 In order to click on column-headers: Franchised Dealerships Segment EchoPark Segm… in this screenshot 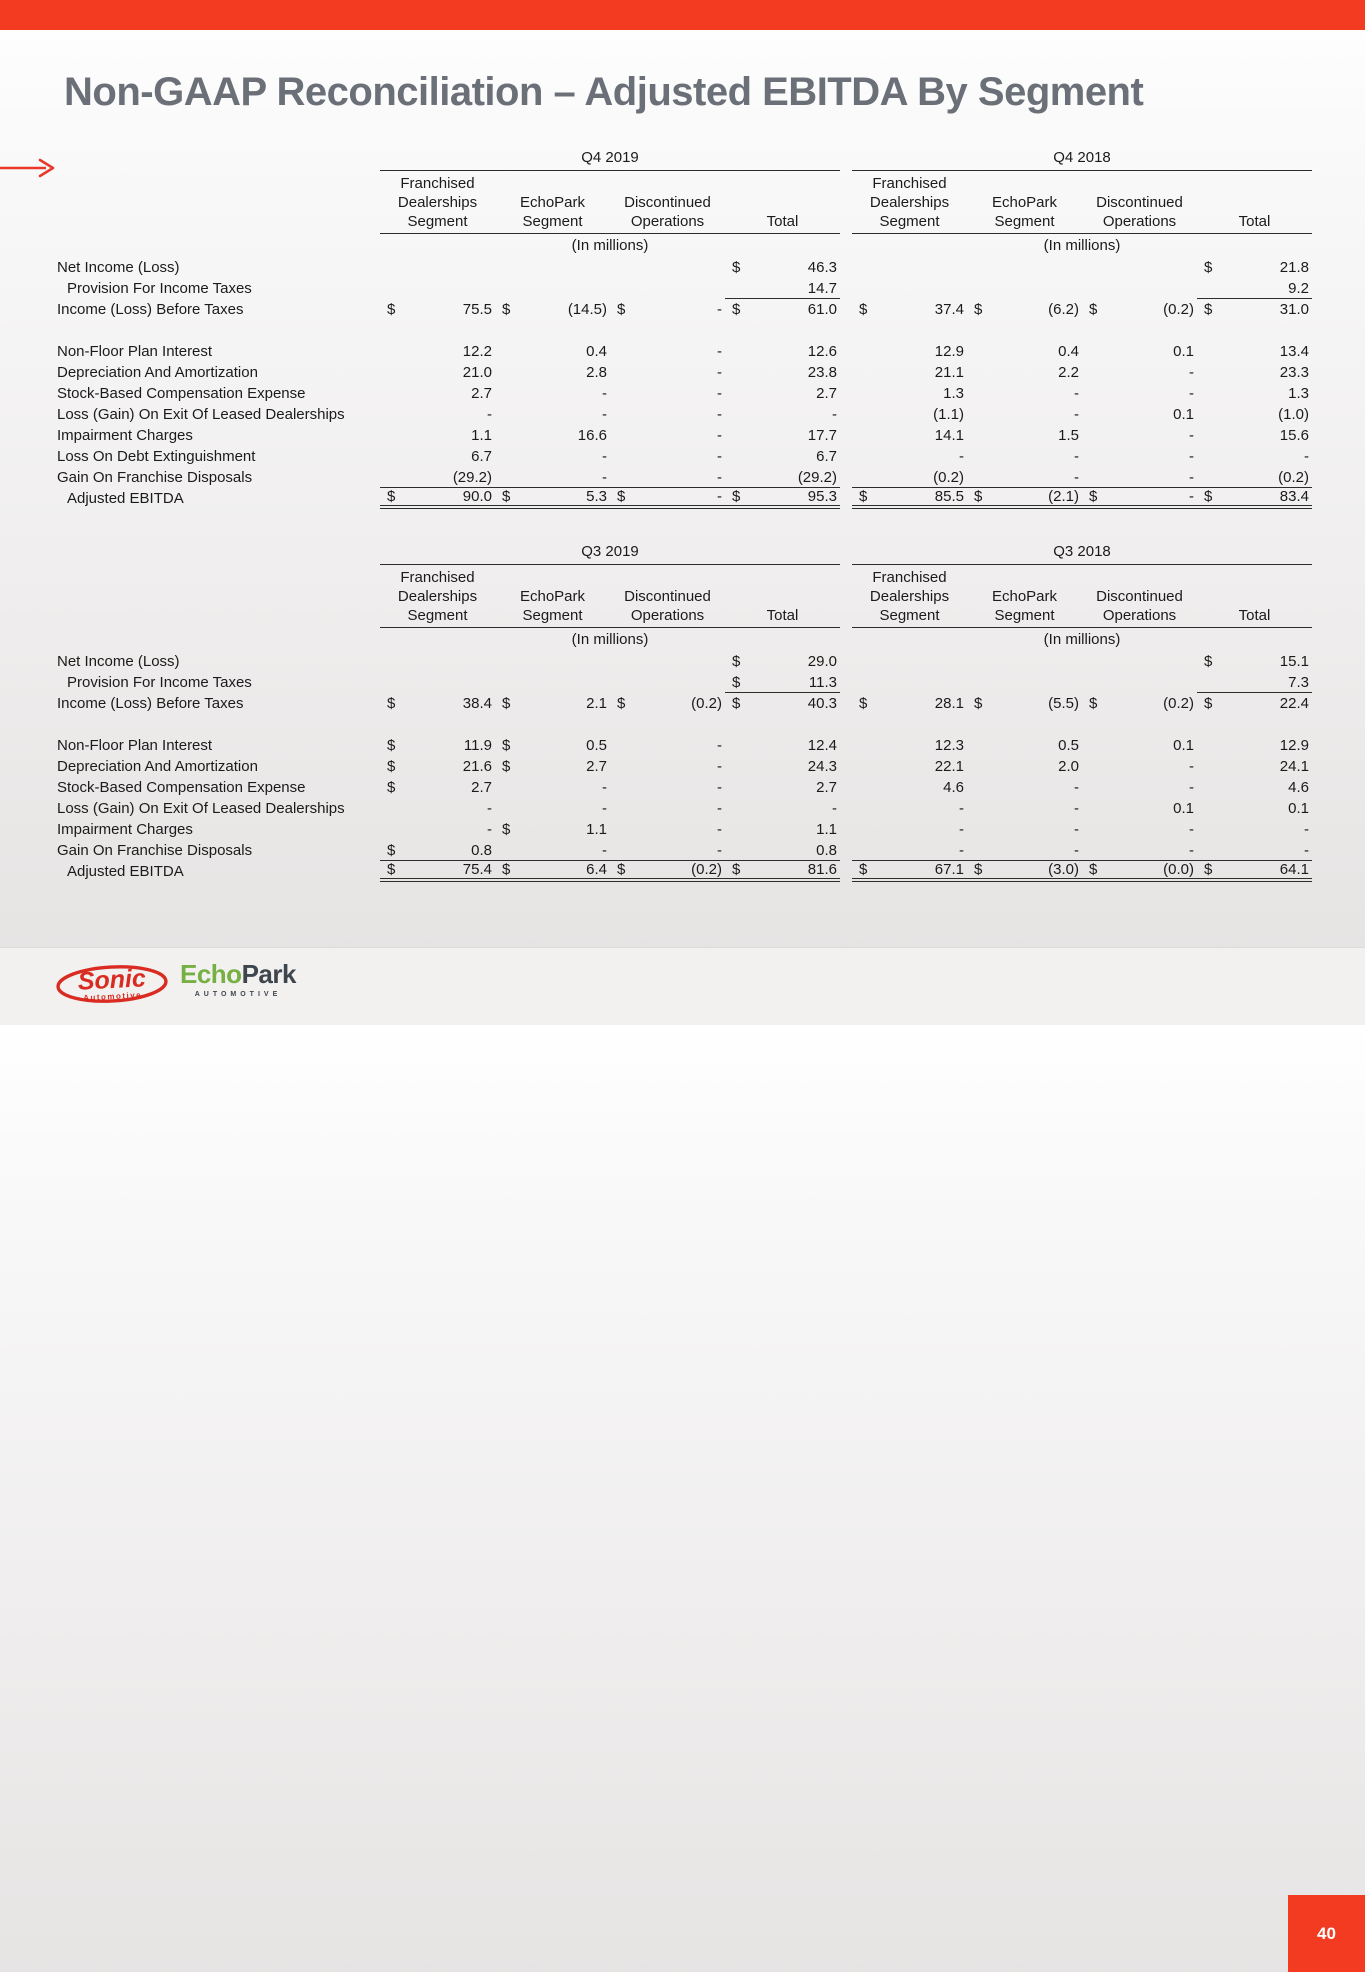, I will do `click(610, 202)`.